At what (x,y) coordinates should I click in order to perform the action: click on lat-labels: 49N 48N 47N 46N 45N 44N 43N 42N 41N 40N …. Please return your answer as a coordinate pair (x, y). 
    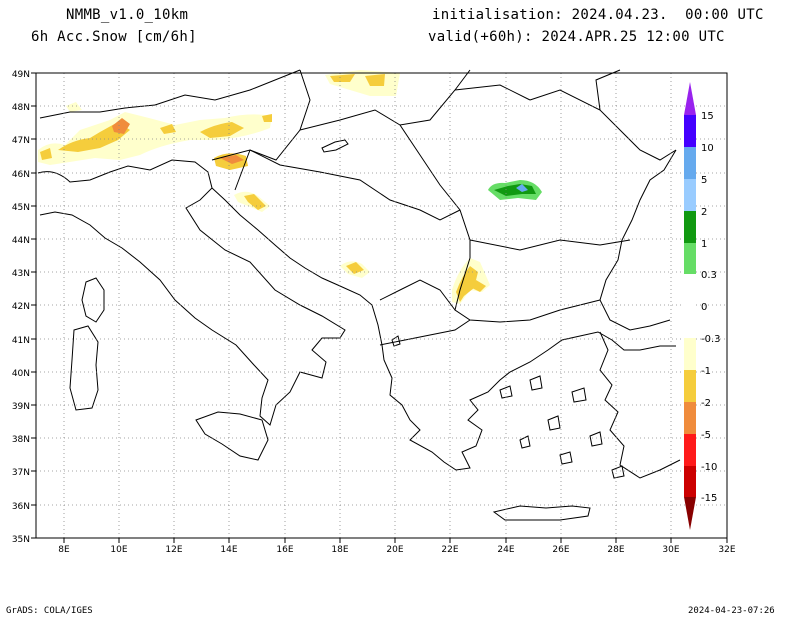
    Looking at the image, I should click on (21, 307).